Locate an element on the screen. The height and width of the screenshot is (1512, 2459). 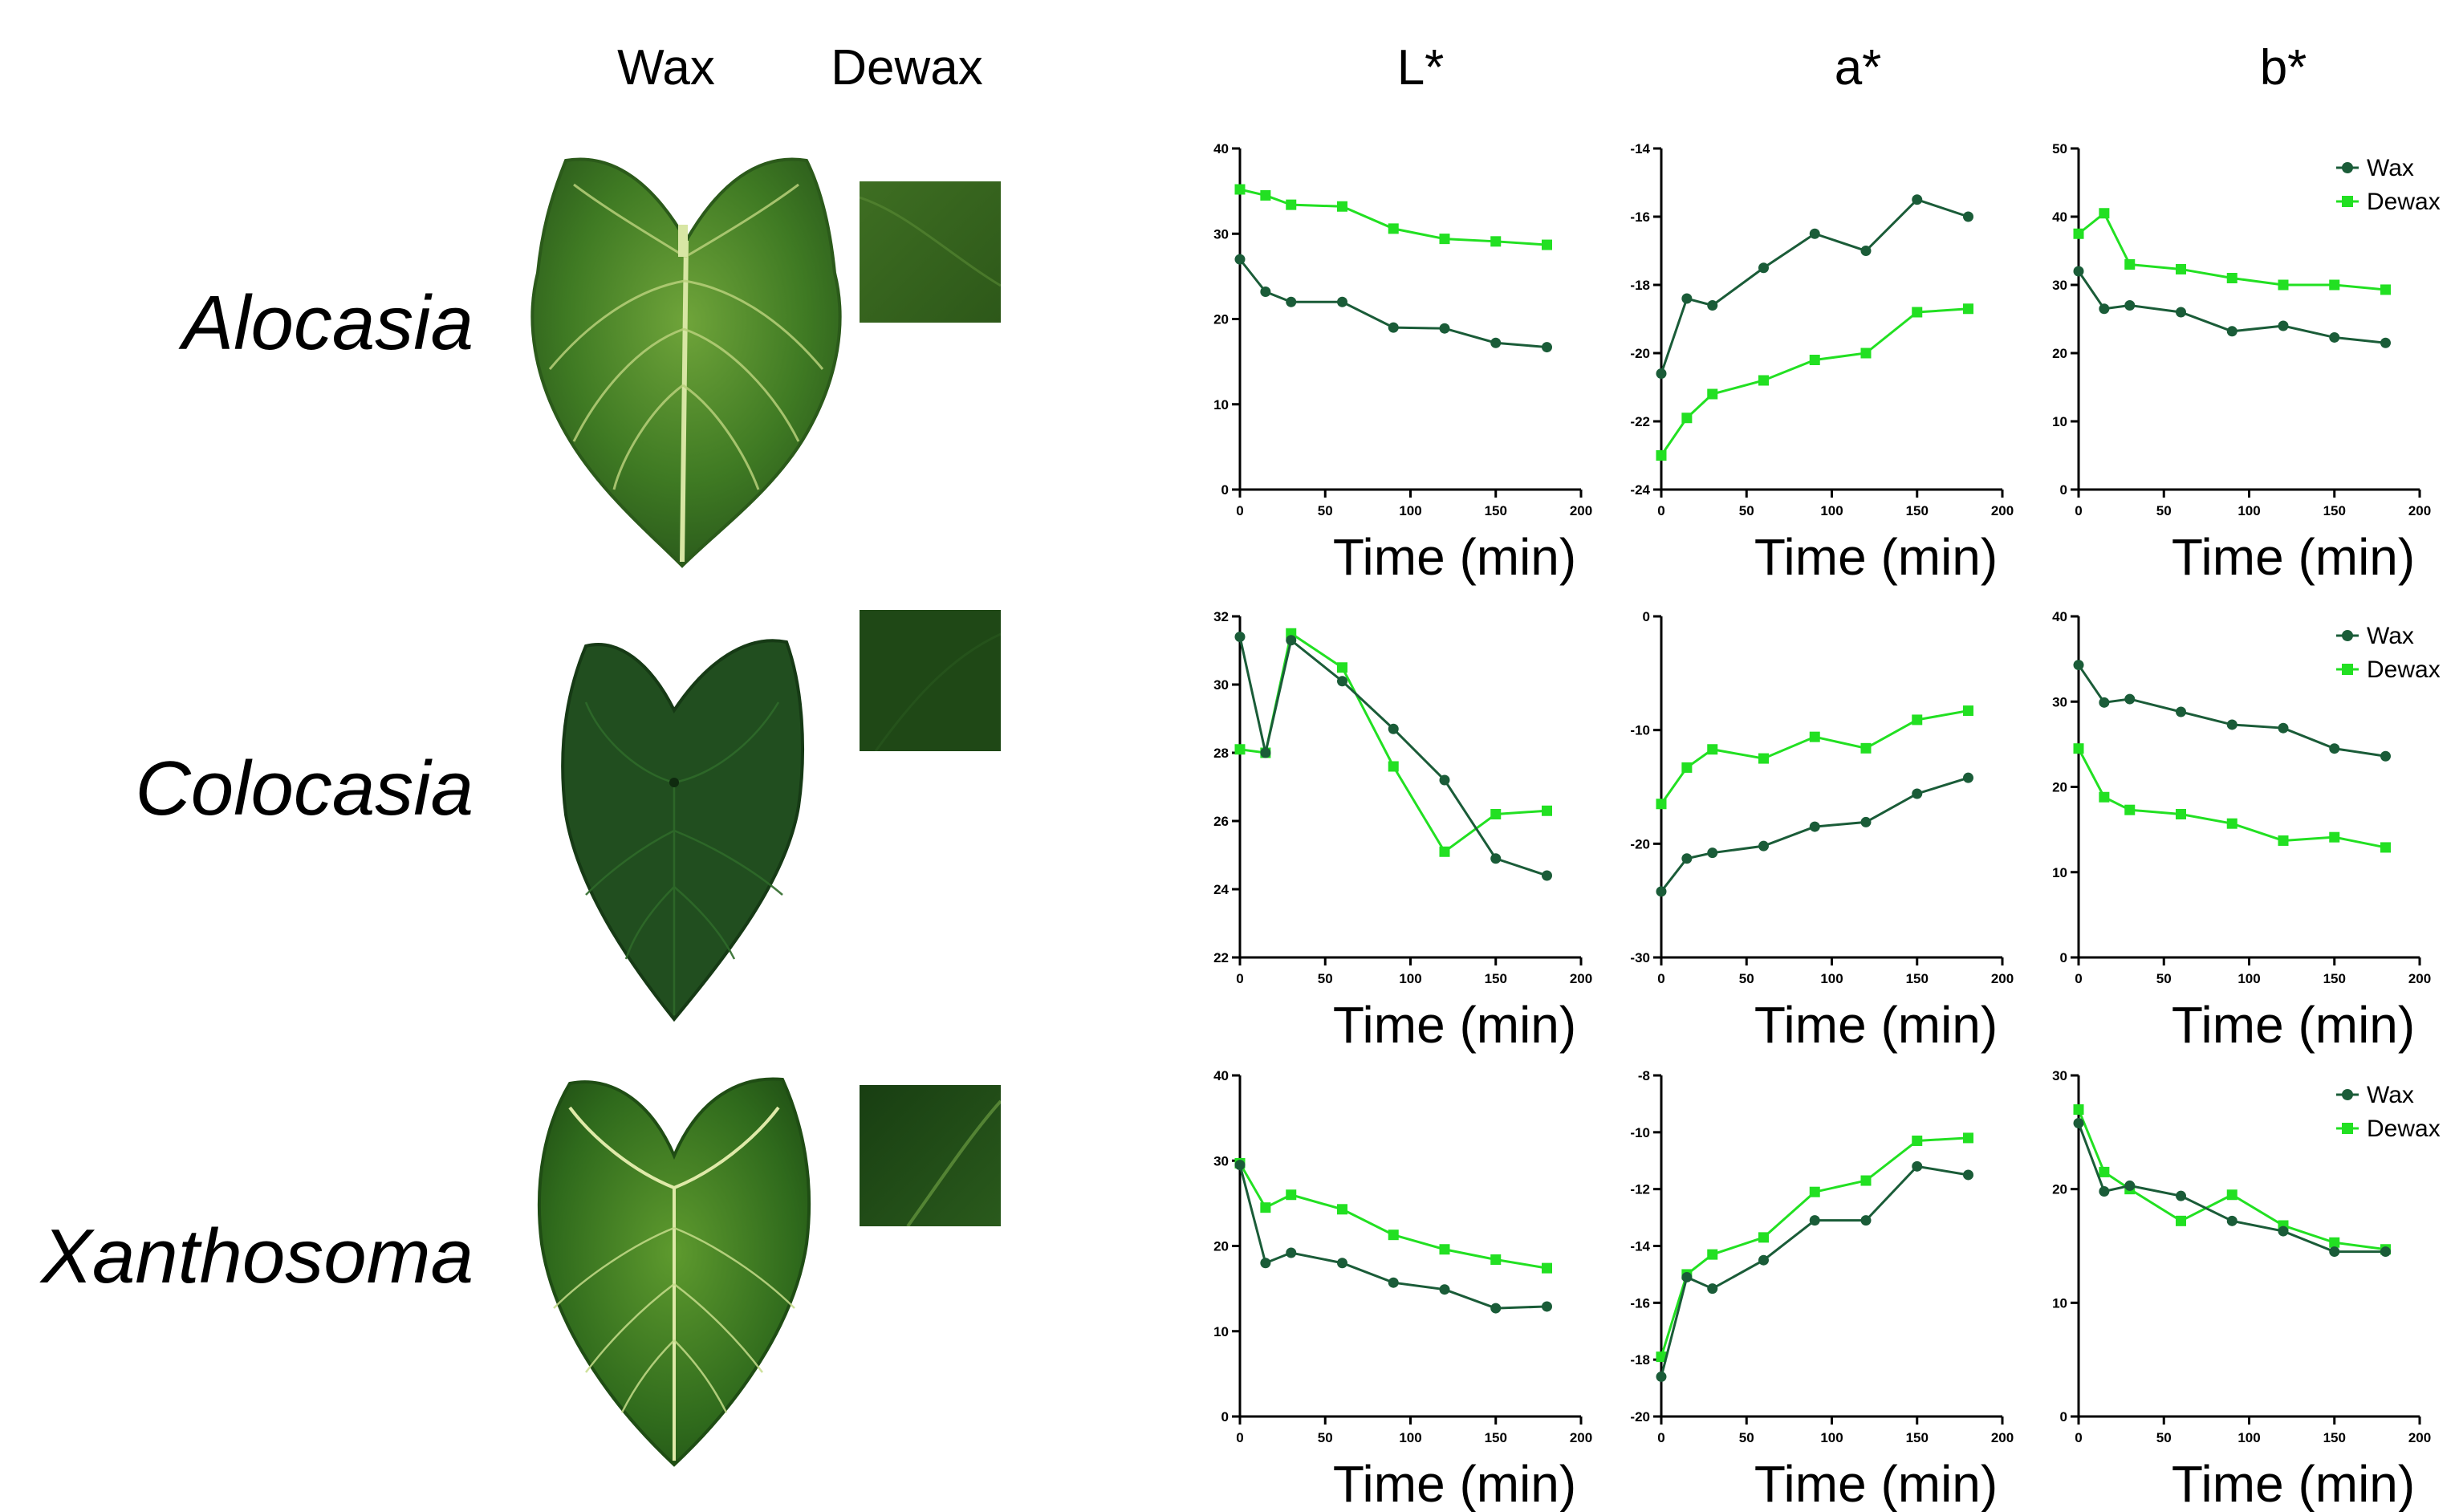
colocasia-dewax-swatch is located at coordinates (930, 680).